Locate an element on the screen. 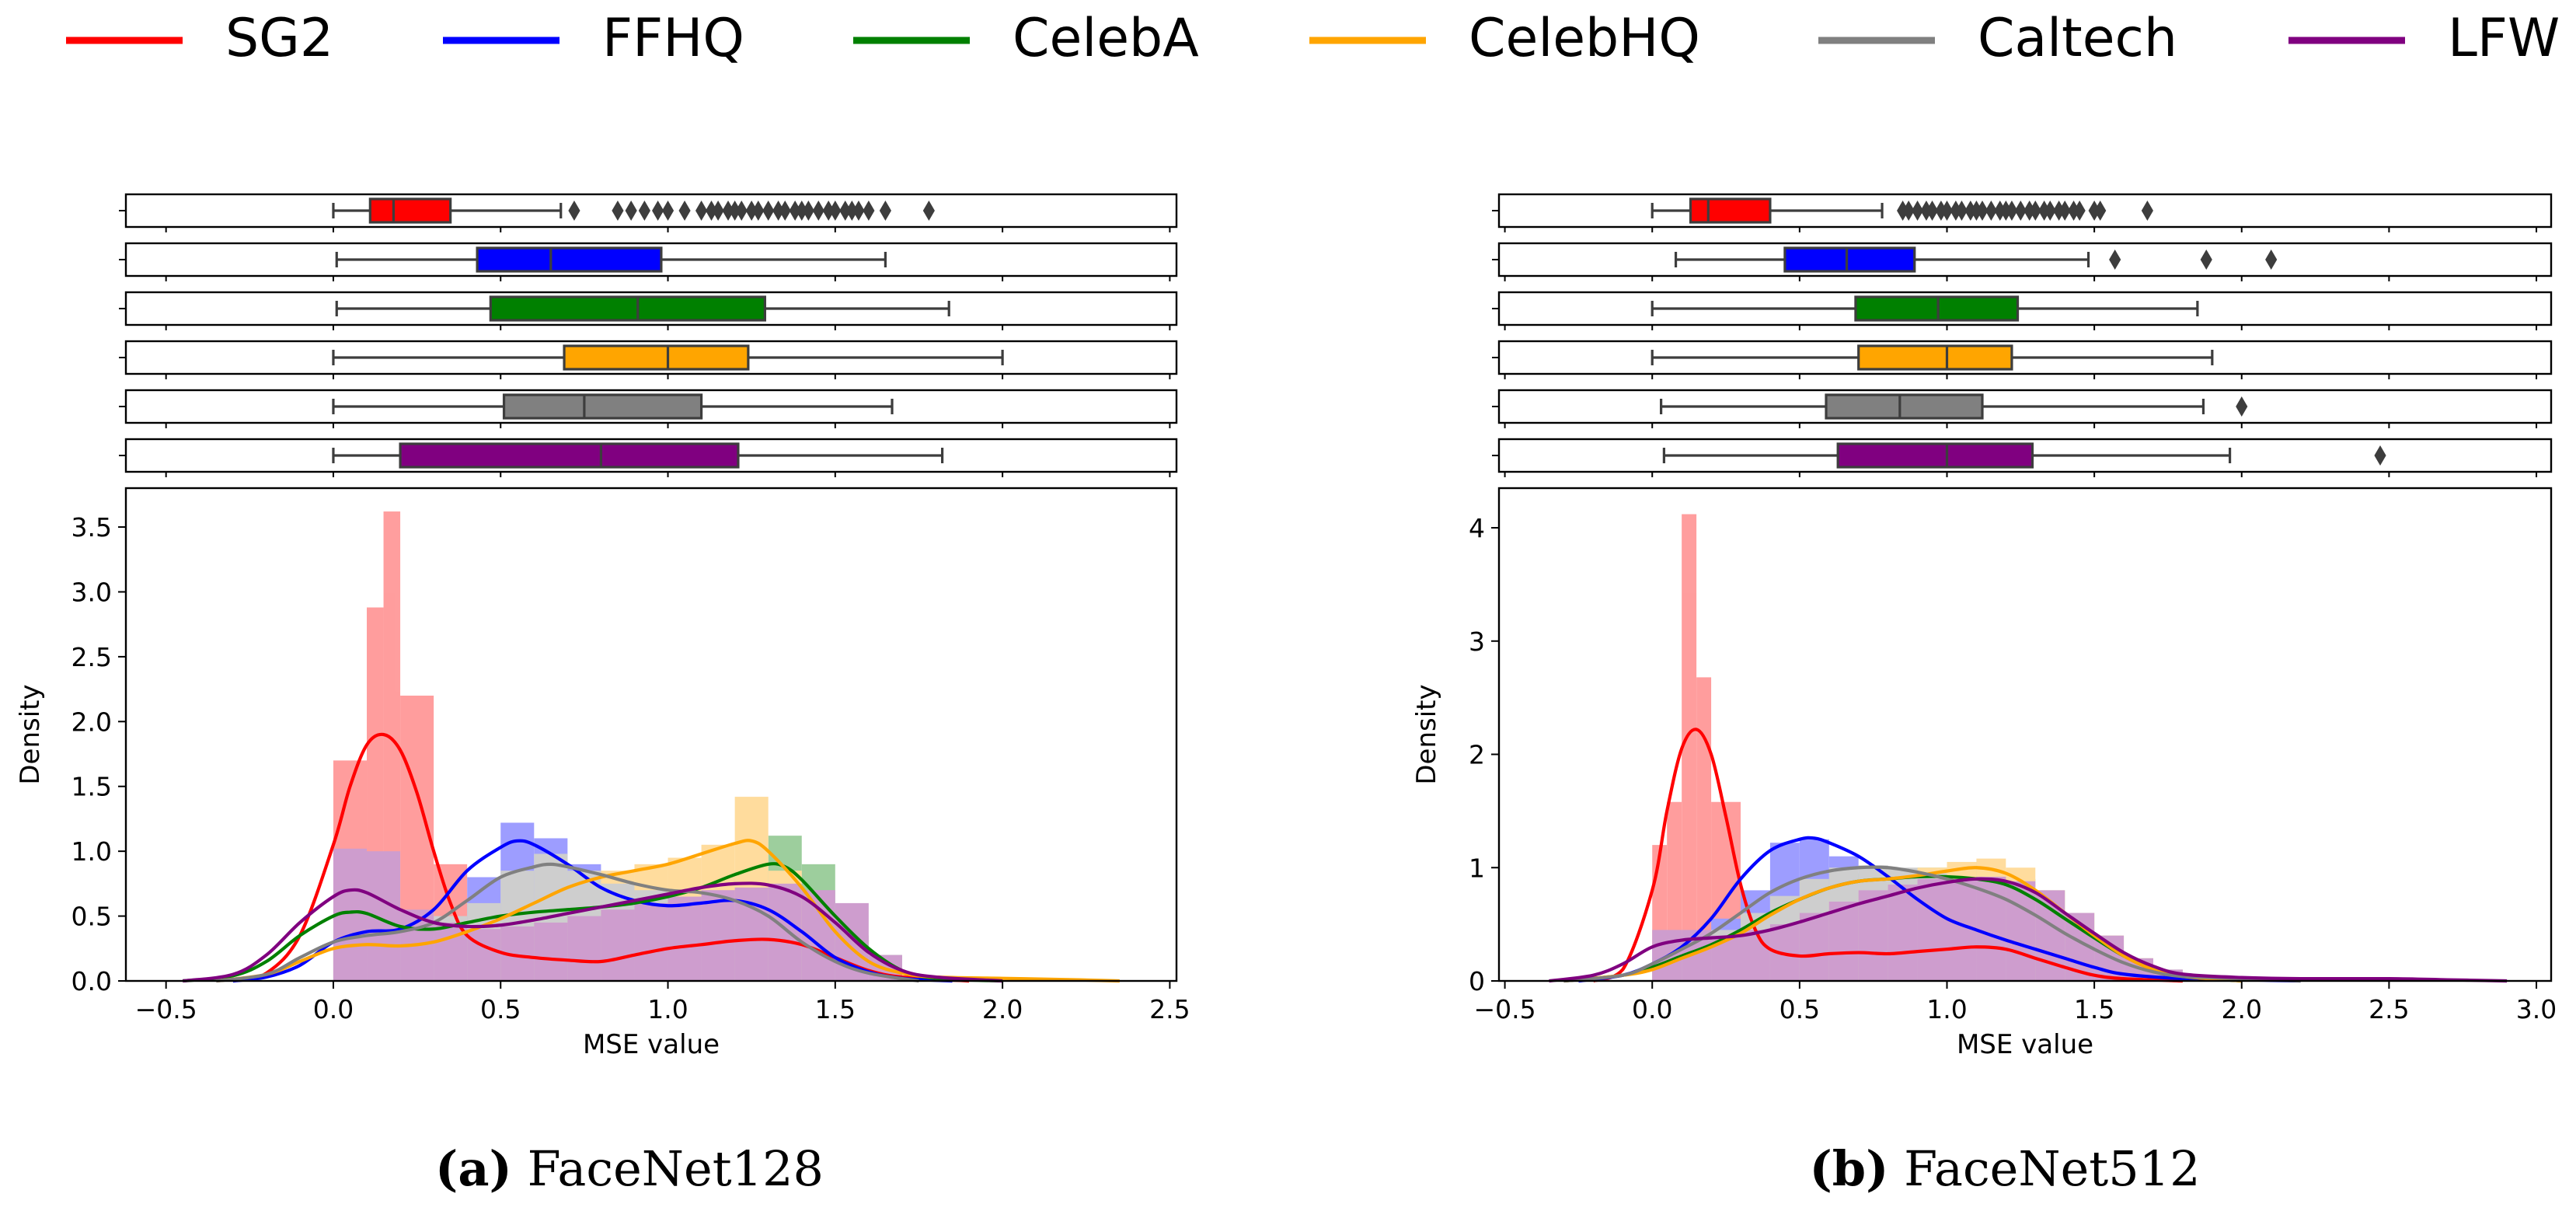 The width and height of the screenshot is (2576, 1211). p0-ytick-label-5: 2.5 is located at coordinates (91, 657).